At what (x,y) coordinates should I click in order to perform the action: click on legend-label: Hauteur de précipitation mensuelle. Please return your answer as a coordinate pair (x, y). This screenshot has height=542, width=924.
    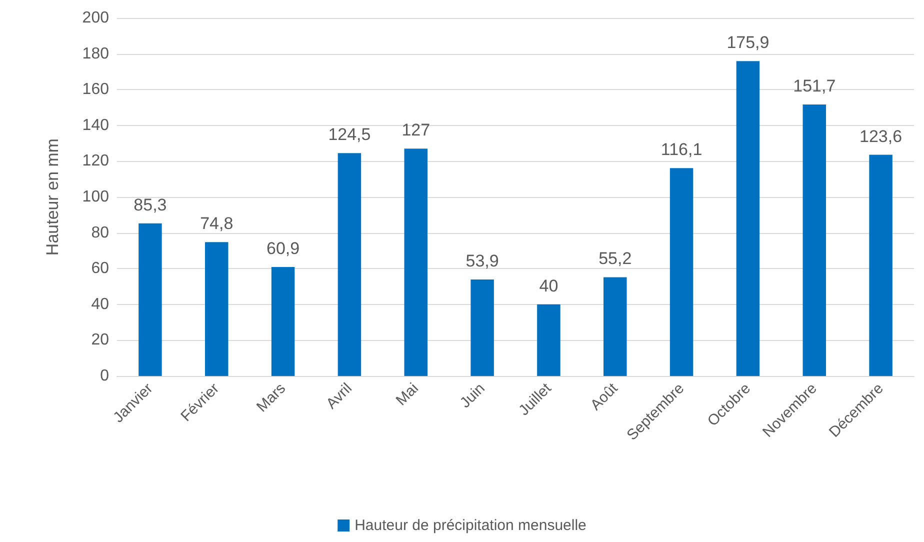
    Looking at the image, I should click on (470, 525).